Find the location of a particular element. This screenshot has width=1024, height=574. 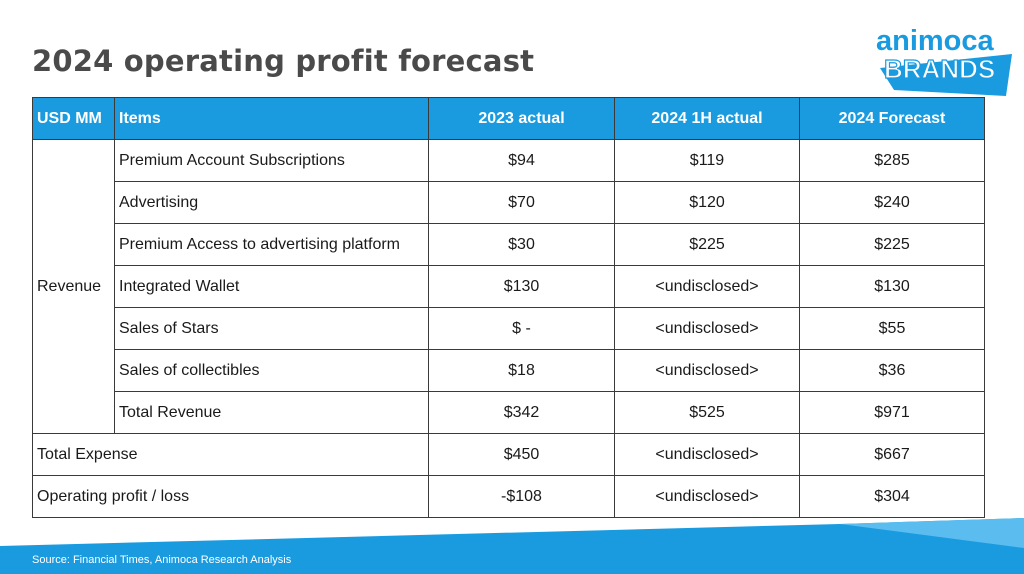

cell-2023: $70 is located at coordinates (521, 202).